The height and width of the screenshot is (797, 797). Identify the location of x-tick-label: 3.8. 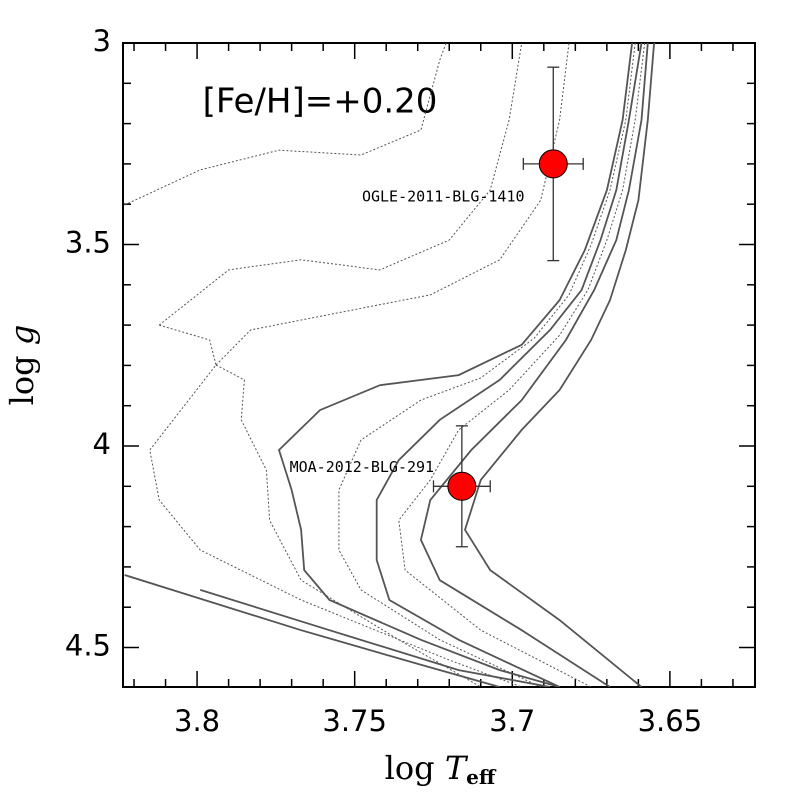
(197, 721).